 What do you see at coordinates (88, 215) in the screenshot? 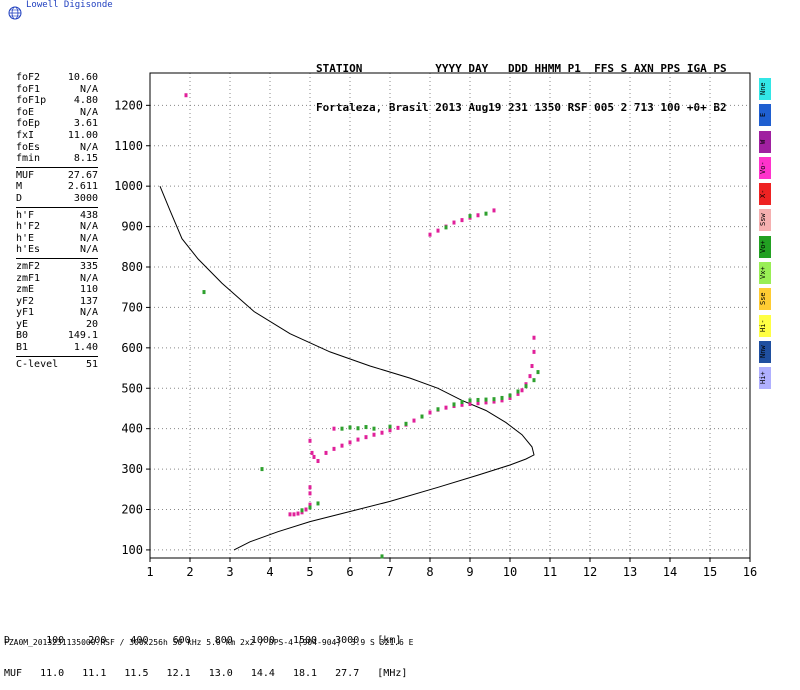
I see `param-value: 438` at bounding box center [88, 215].